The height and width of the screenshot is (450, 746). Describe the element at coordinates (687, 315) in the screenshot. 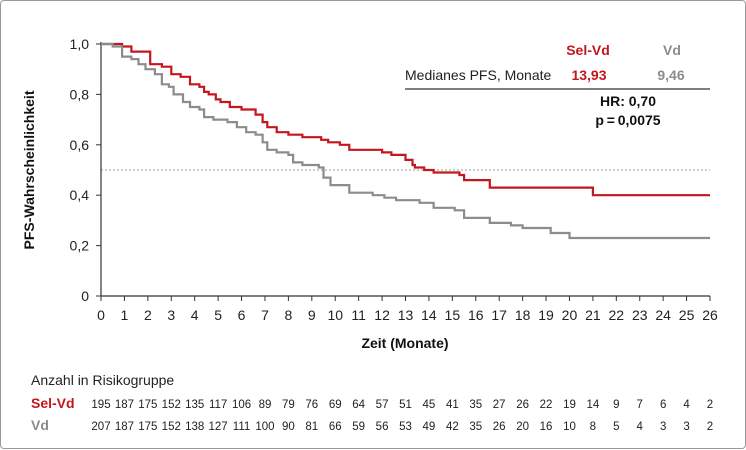

I see `x-tick-label: 25` at that location.